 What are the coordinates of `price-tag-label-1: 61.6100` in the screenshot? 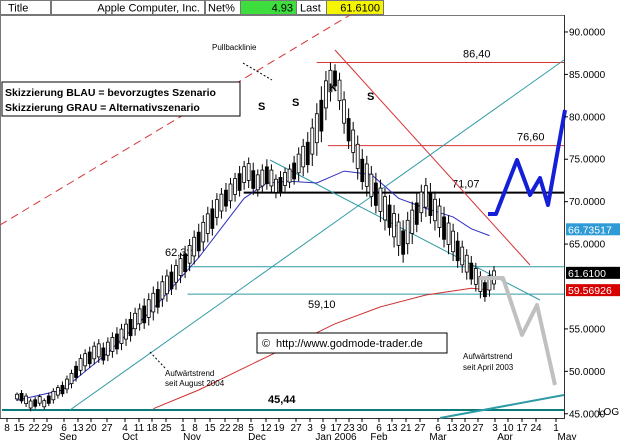 It's located at (587, 274).